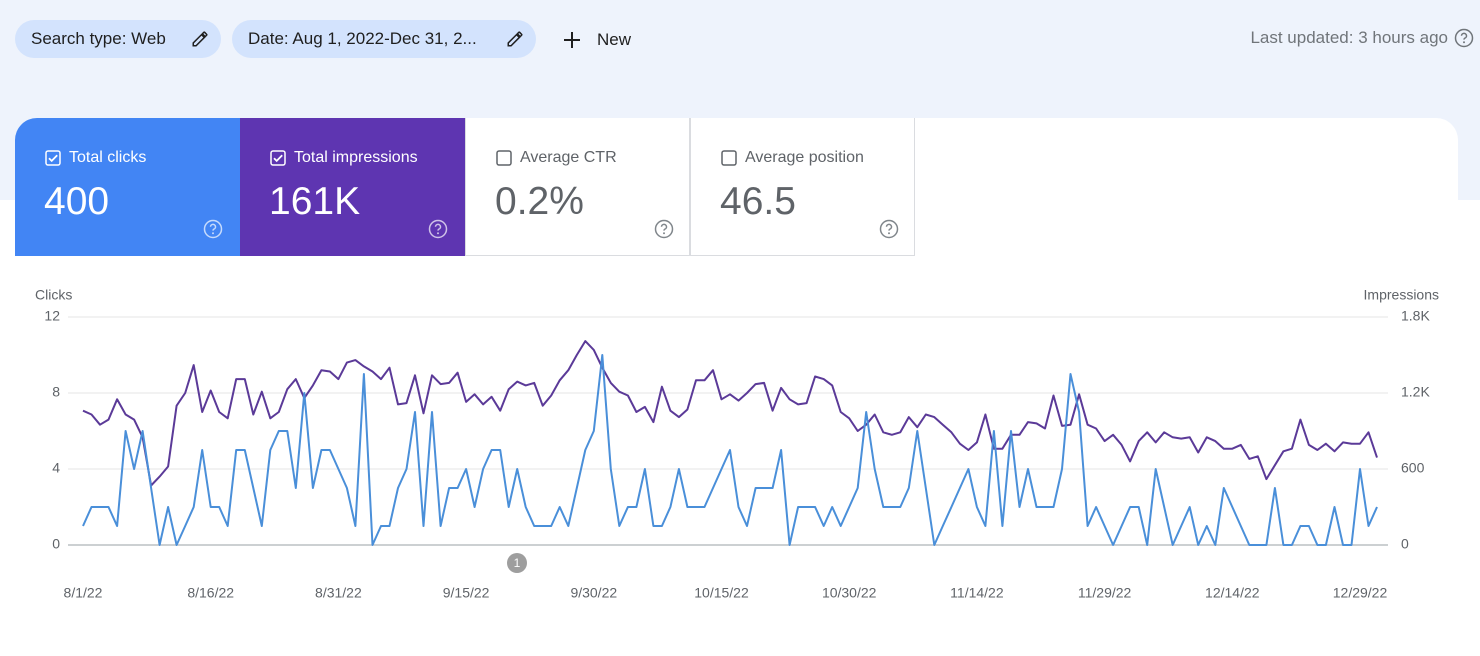 The height and width of the screenshot is (656, 1480). What do you see at coordinates (572, 40) in the screenshot?
I see `plus-icon` at bounding box center [572, 40].